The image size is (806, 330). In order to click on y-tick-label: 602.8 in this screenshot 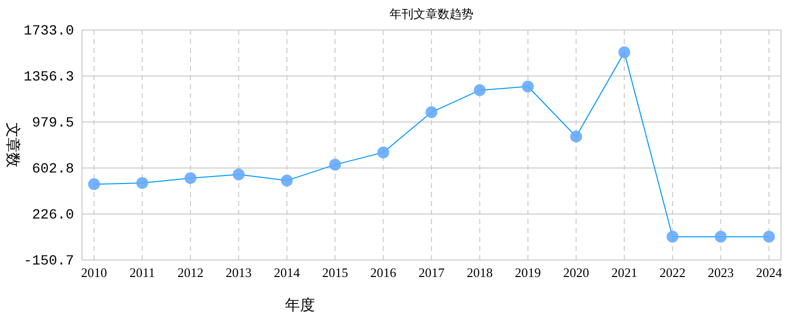, I will do `click(53, 169)`.